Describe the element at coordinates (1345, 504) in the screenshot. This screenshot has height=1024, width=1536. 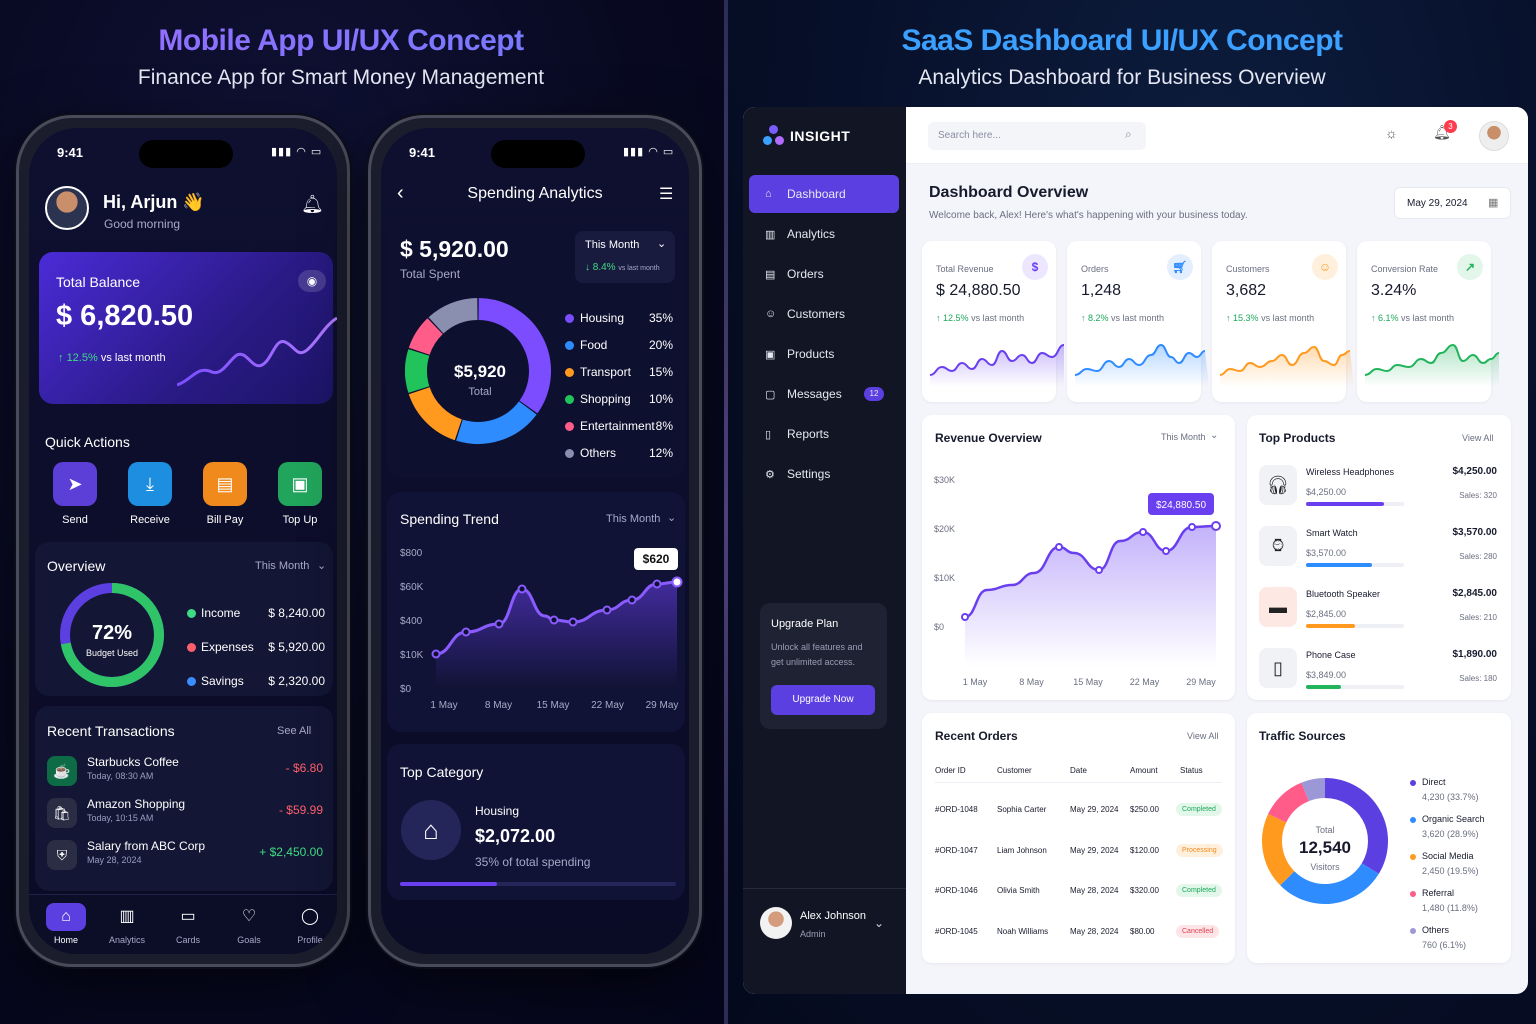
I see `product-progress-fill` at that location.